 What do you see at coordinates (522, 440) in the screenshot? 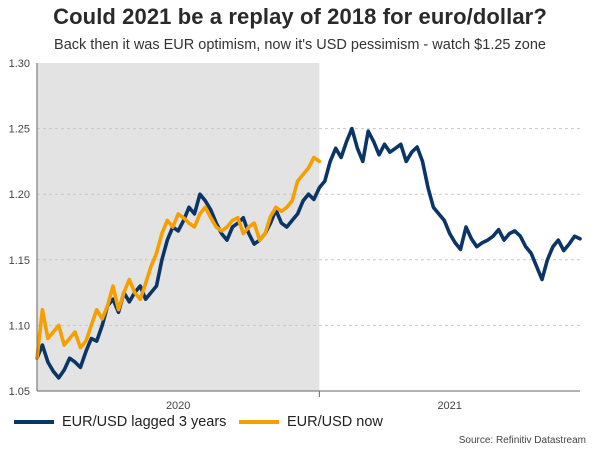
I see `source-note: Source: Refinitiv Datastream` at bounding box center [522, 440].